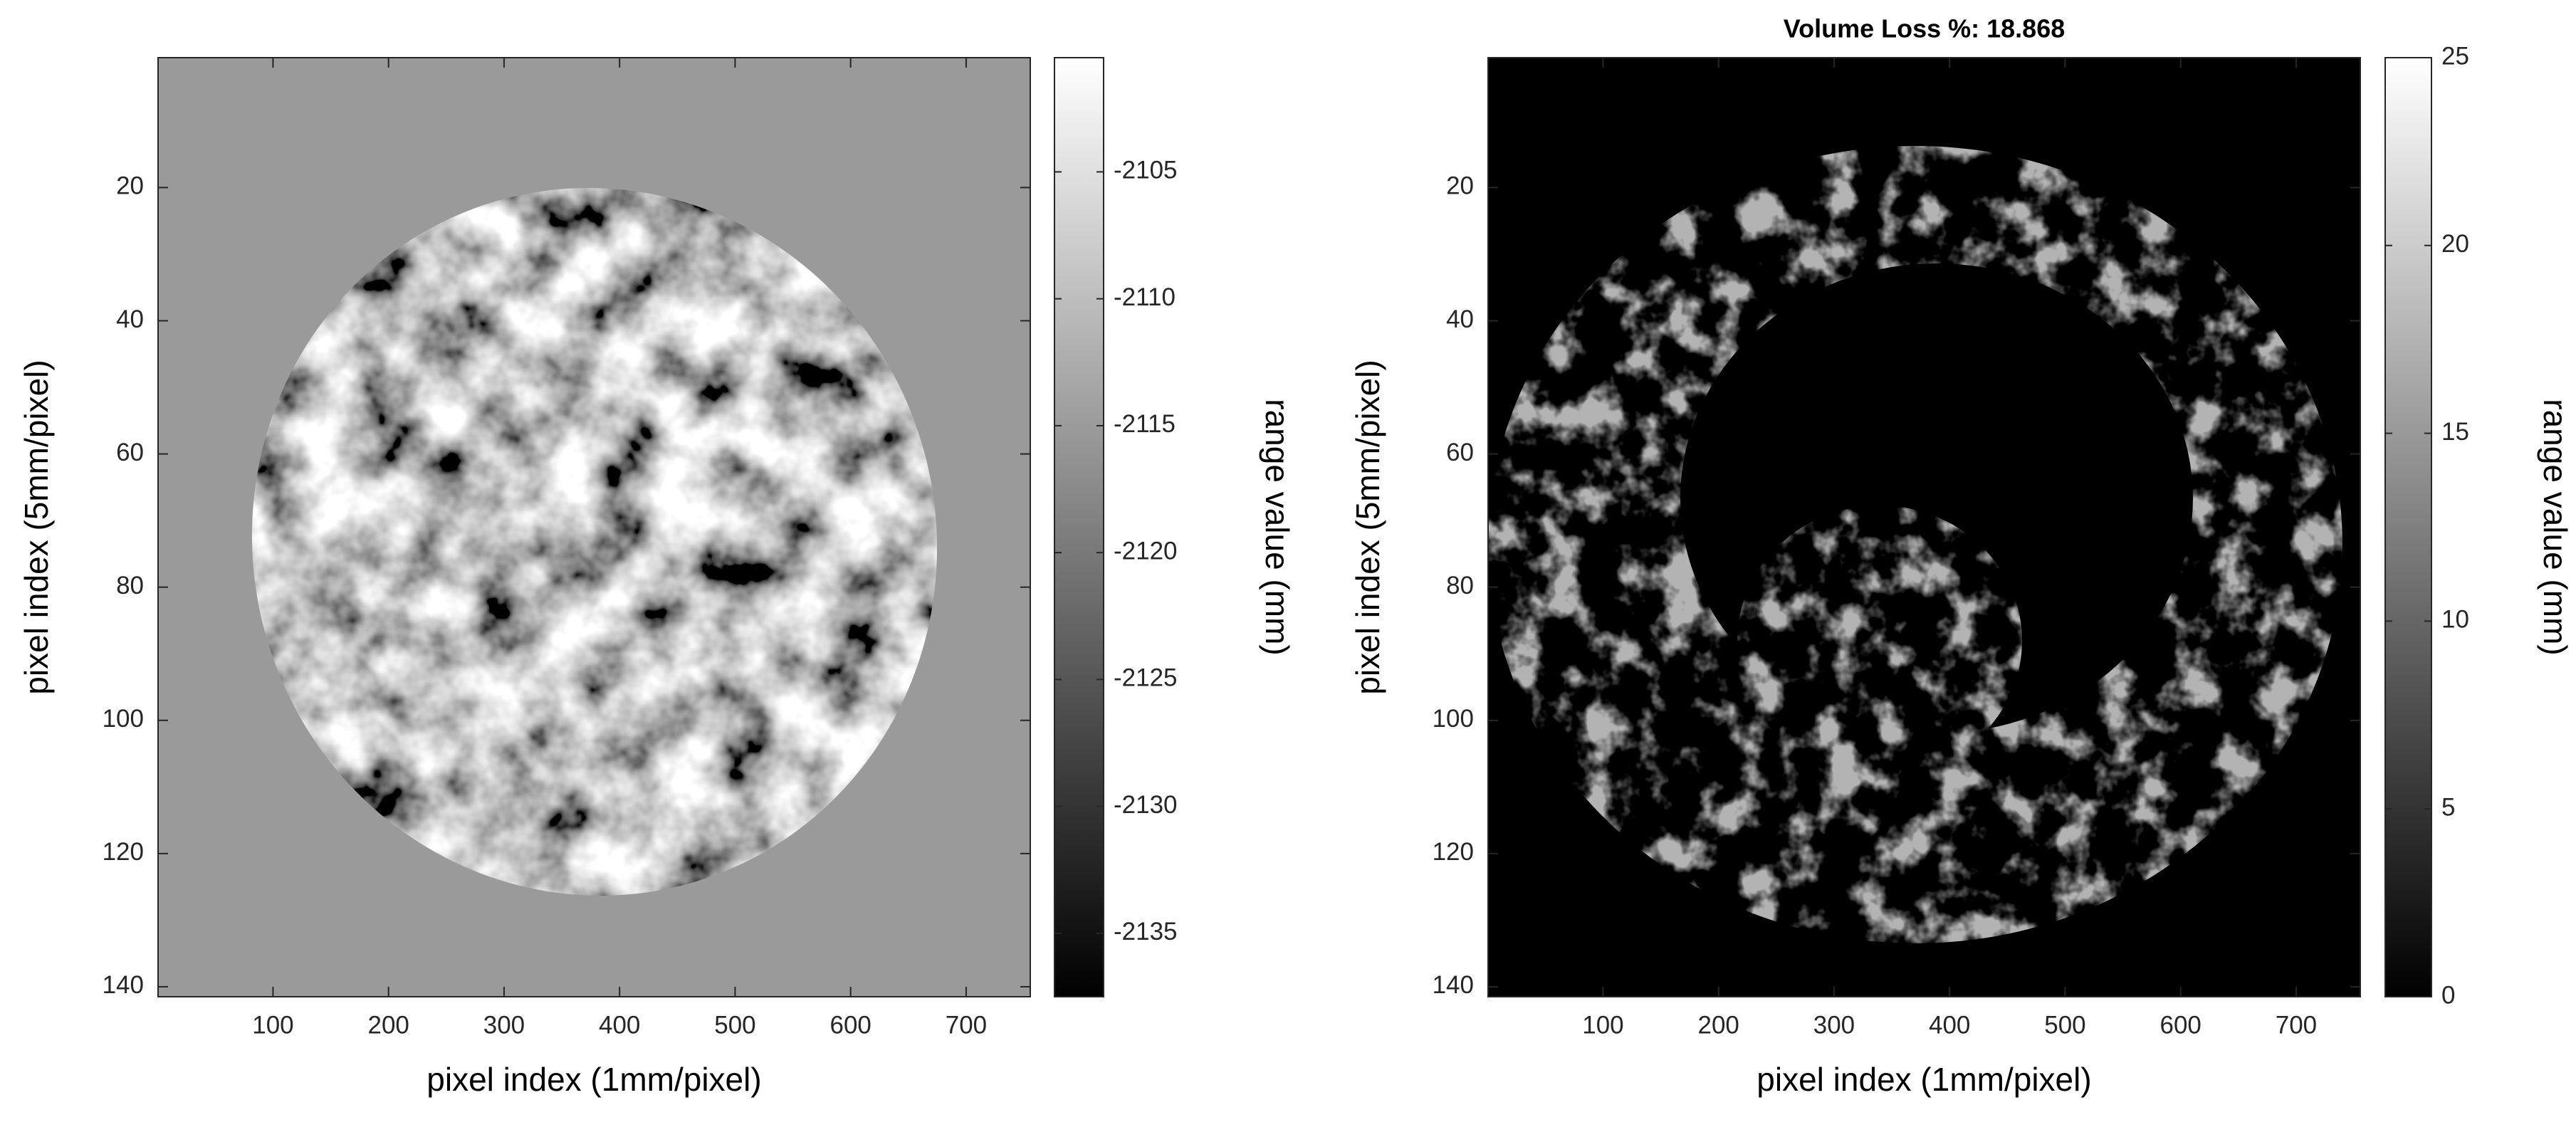 The width and height of the screenshot is (2576, 1137). I want to click on colorbar-tick-label: -2125, so click(1146, 678).